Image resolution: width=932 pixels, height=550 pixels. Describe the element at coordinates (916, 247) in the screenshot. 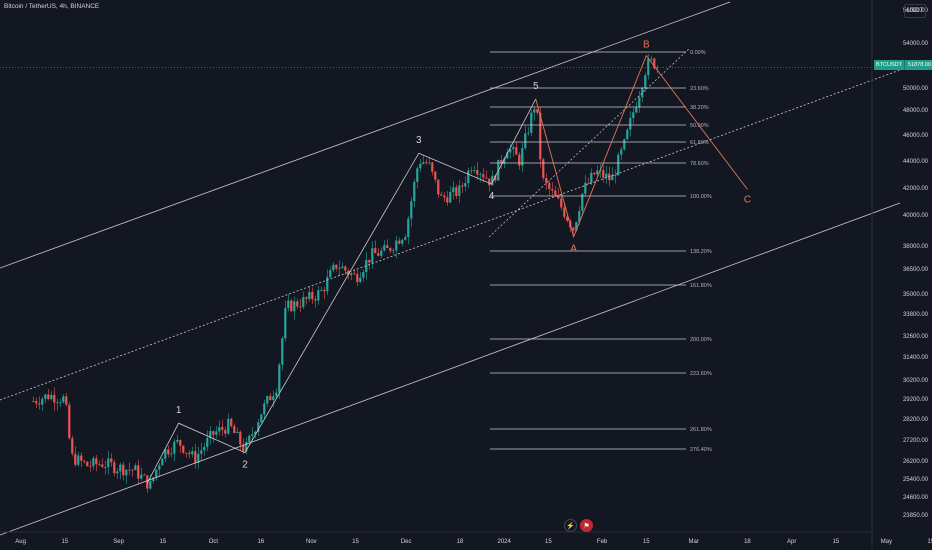

I see `price-tick-label: 38000.00` at that location.